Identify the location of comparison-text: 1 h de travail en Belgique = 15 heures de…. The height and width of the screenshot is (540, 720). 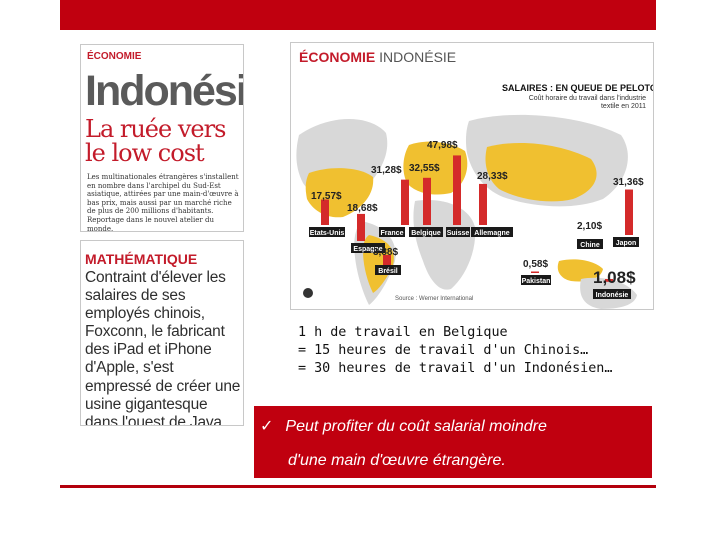
(455, 351).